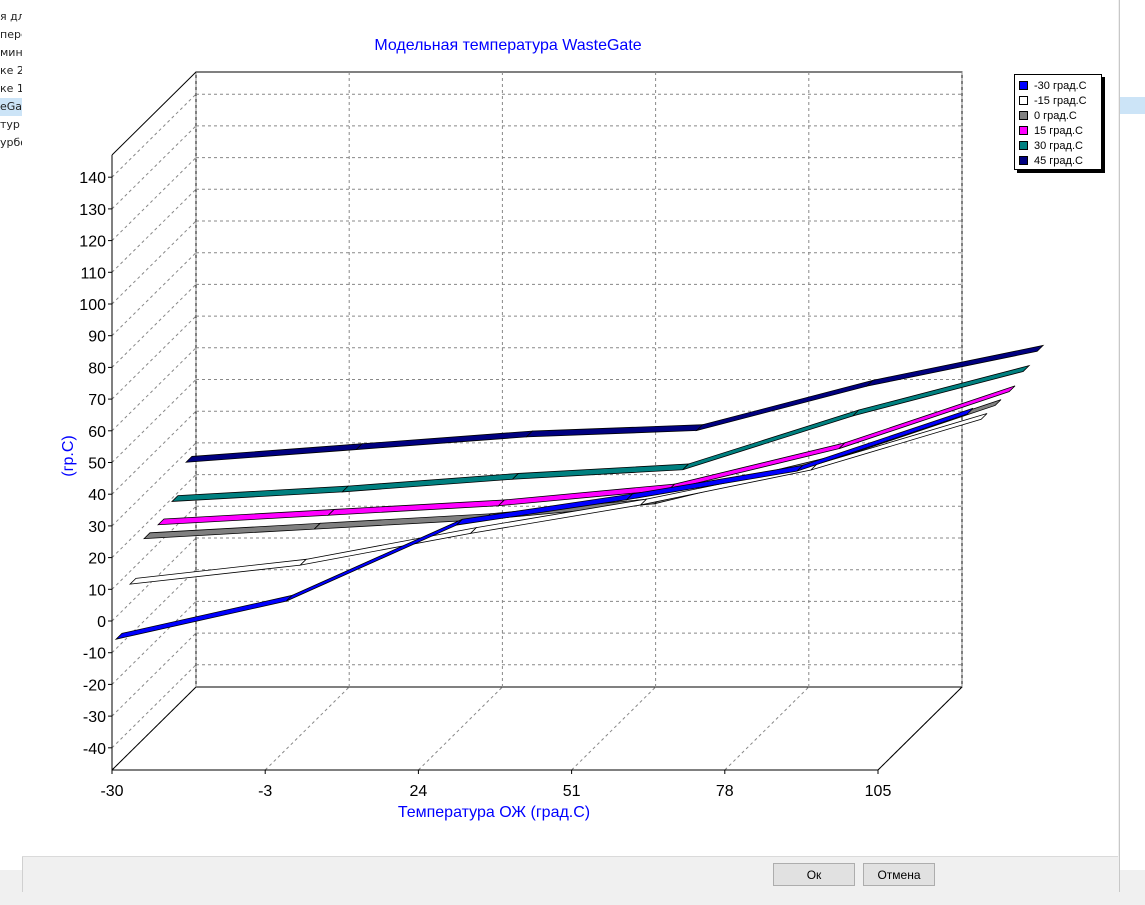 This screenshot has height=905, width=1145. I want to click on footer-separator, so click(570, 856).